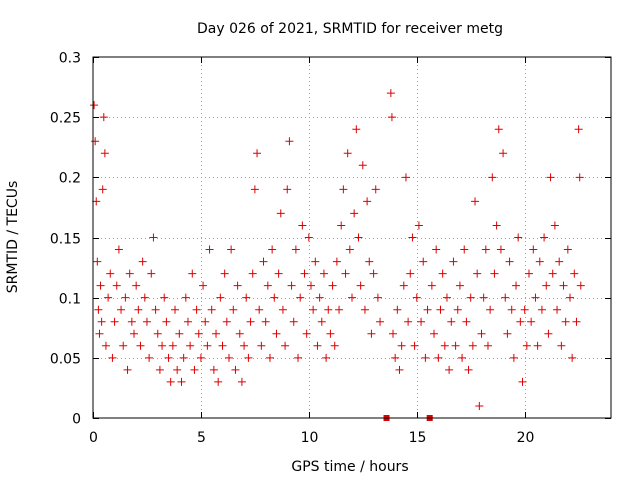  What do you see at coordinates (201, 438) in the screenshot?
I see `x-tick-label: 5` at bounding box center [201, 438].